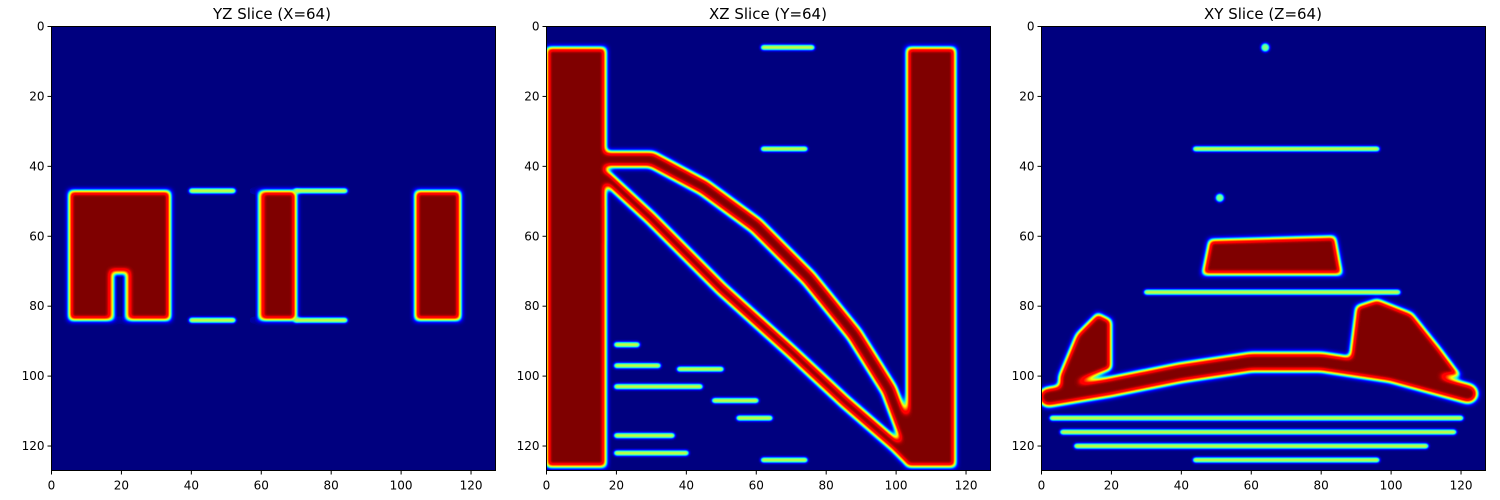 The height and width of the screenshot is (500, 1500). Describe the element at coordinates (1026, 166) in the screenshot. I see `xy-slice-ytick-label: 40` at that location.